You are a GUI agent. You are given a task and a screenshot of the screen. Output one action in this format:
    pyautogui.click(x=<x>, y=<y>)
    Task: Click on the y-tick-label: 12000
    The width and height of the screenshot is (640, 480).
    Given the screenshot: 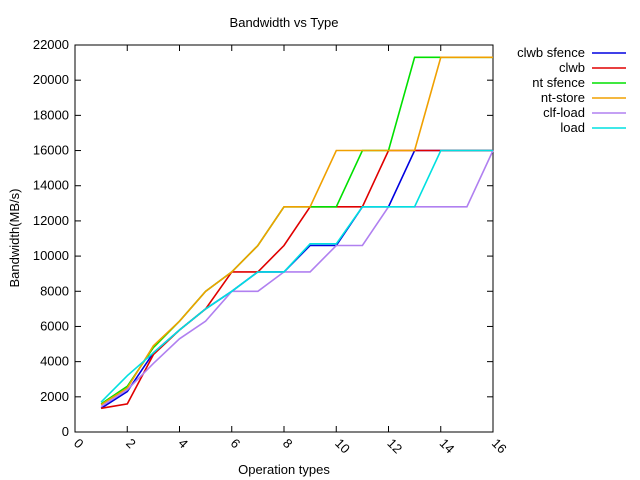 What is the action you would take?
    pyautogui.click(x=51, y=220)
    